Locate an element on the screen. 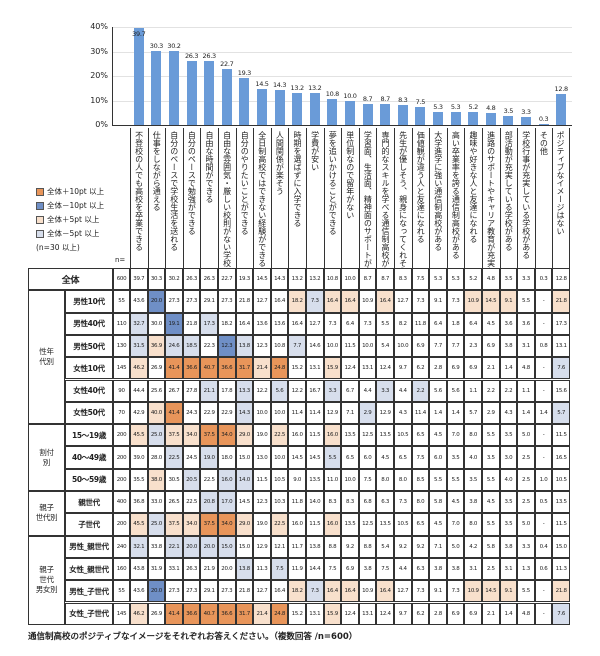 The image size is (600, 656). data-cell: 36.6 is located at coordinates (227, 368).